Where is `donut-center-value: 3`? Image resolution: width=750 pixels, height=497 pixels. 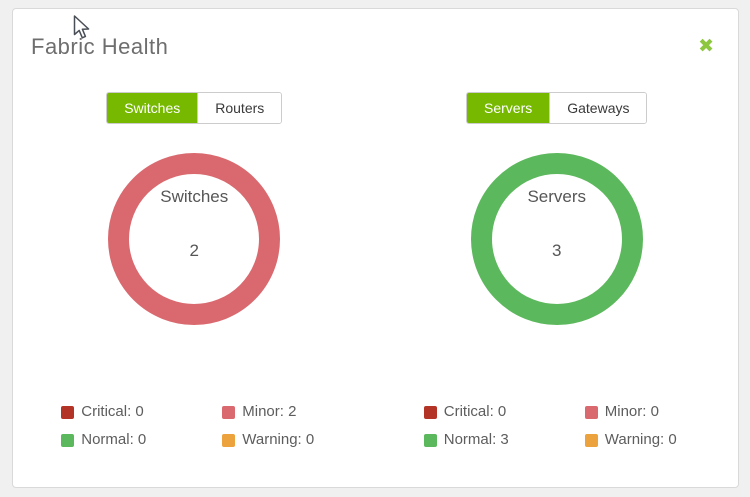 donut-center-value: 3 is located at coordinates (557, 250).